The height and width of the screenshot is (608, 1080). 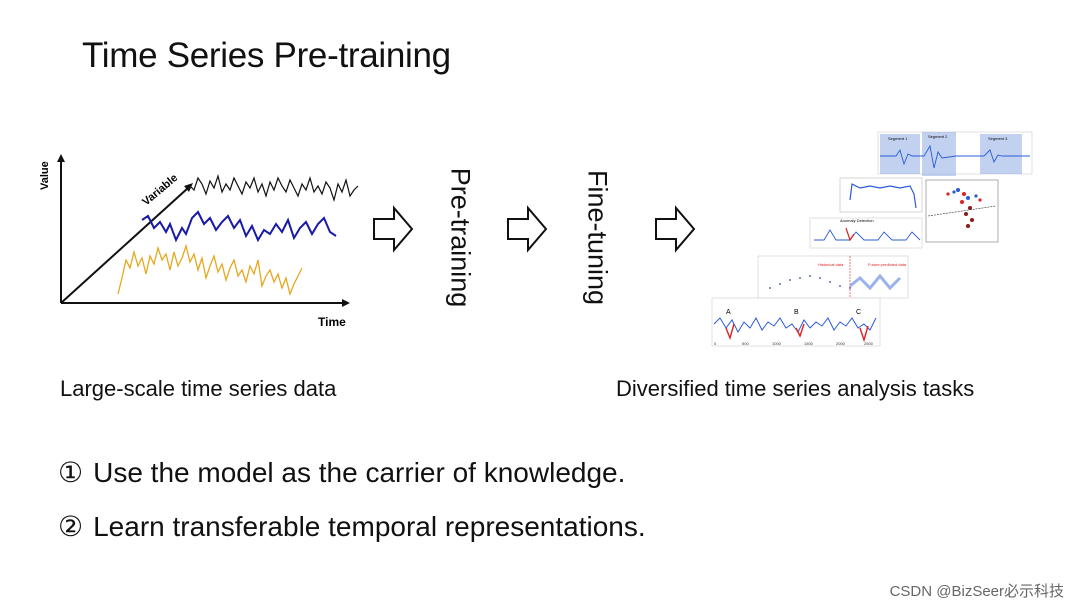 I want to click on svg-text: 500, so click(x=745, y=343).